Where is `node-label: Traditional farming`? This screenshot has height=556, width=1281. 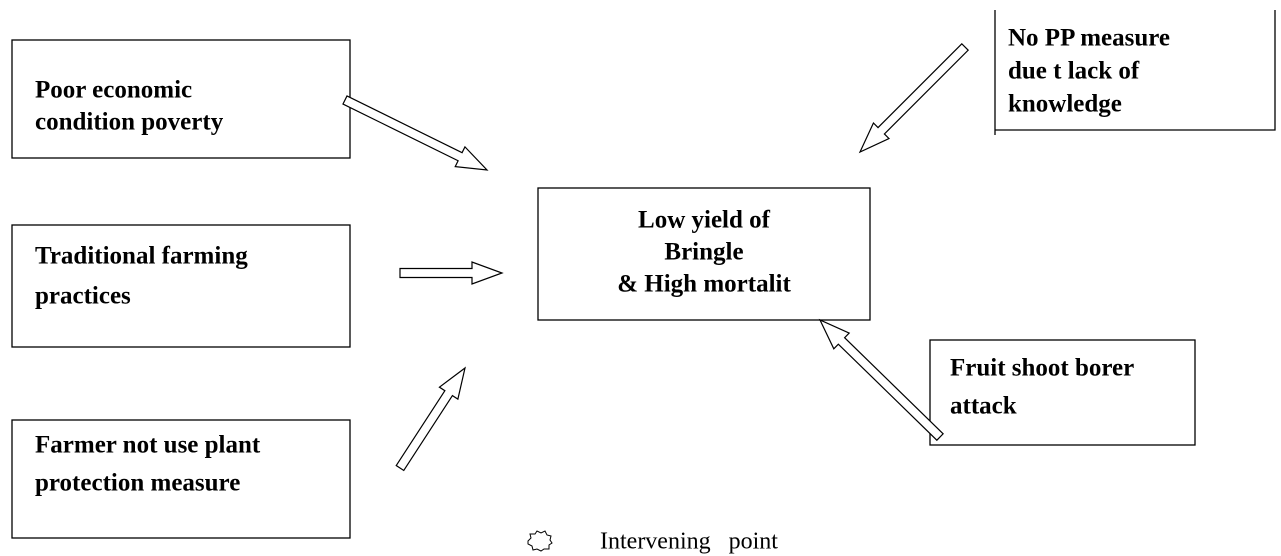 node-label: Traditional farming is located at coordinates (141, 256).